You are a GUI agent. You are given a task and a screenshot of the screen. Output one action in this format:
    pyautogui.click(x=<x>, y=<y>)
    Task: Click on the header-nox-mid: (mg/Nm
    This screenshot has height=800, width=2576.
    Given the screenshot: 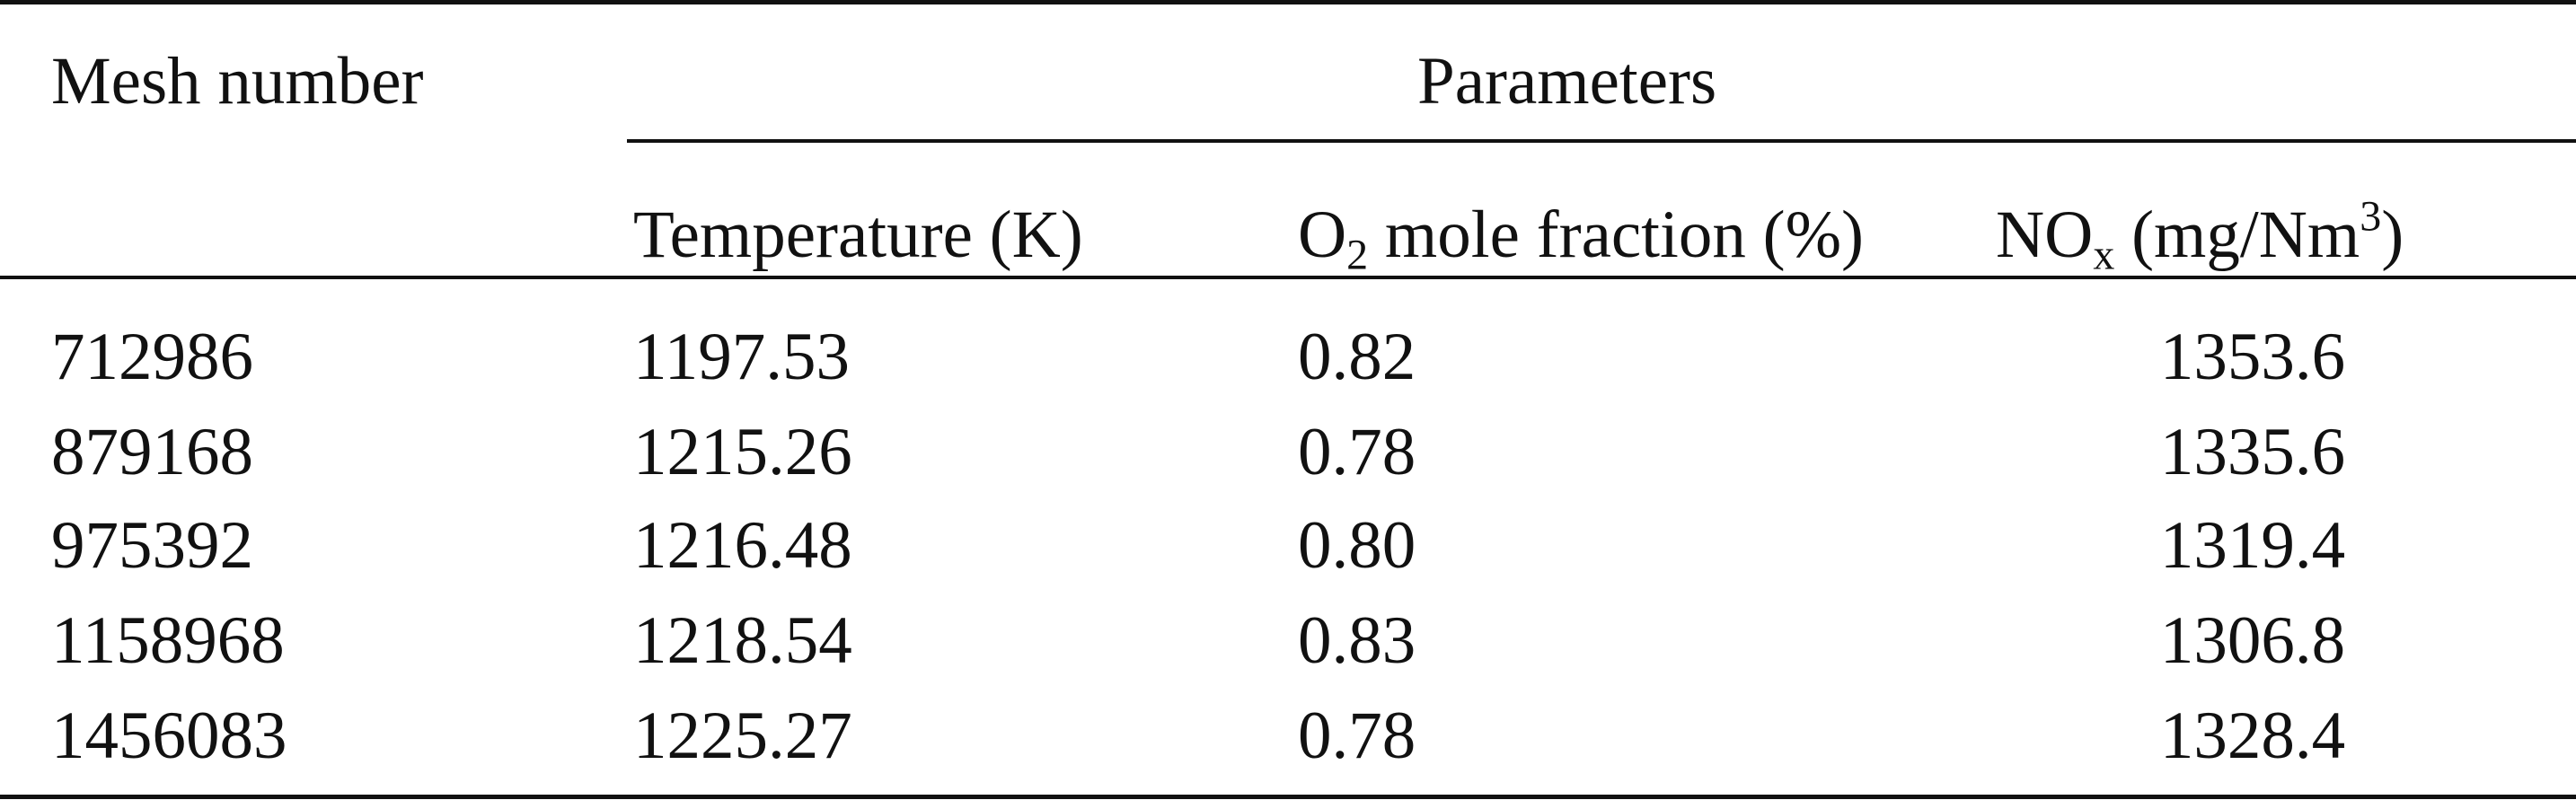 What is the action you would take?
    pyautogui.click(x=2237, y=235)
    